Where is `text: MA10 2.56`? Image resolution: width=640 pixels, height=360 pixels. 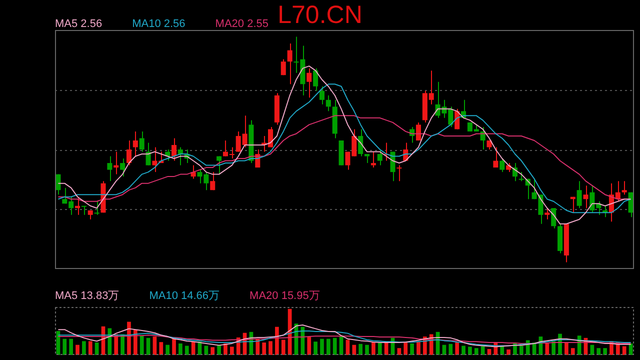 text: MA10 2.56 is located at coordinates (159, 24).